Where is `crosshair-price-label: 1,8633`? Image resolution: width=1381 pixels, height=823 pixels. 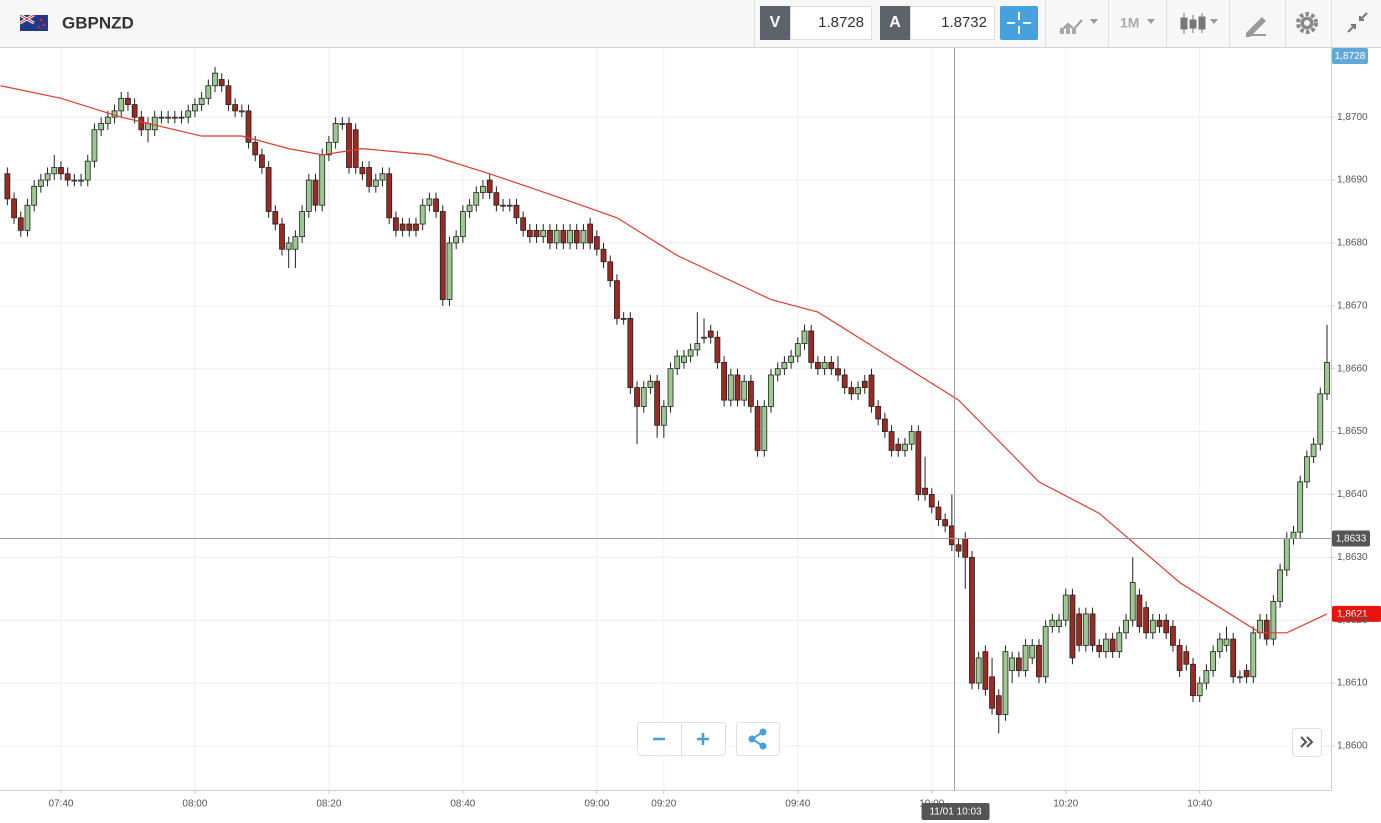 crosshair-price-label: 1,8633 is located at coordinates (1351, 539).